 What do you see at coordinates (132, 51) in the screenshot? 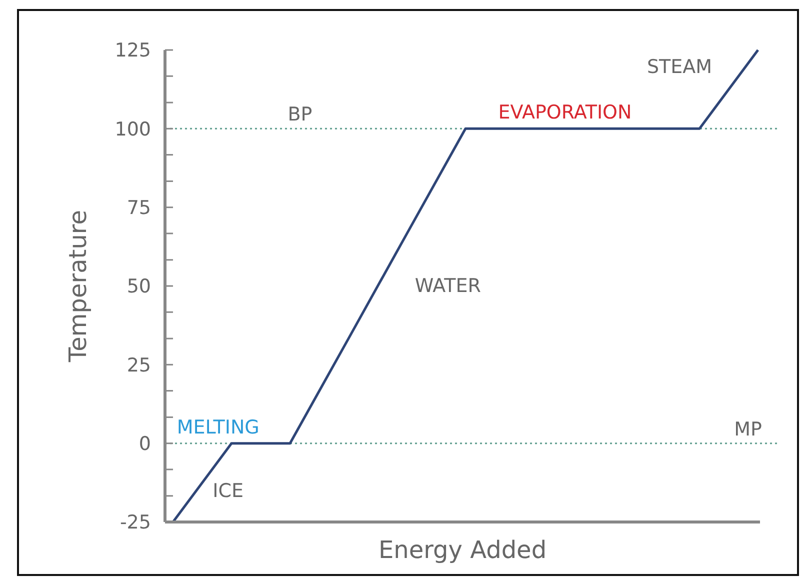
I see `y-tick-label: 125` at bounding box center [132, 51].